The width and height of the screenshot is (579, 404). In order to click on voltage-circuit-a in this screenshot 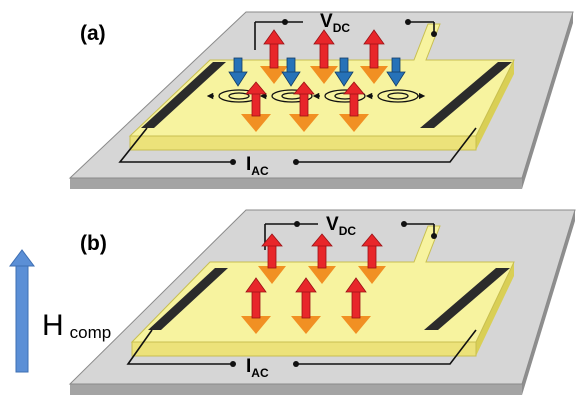, I will do `click(344, 35)`.